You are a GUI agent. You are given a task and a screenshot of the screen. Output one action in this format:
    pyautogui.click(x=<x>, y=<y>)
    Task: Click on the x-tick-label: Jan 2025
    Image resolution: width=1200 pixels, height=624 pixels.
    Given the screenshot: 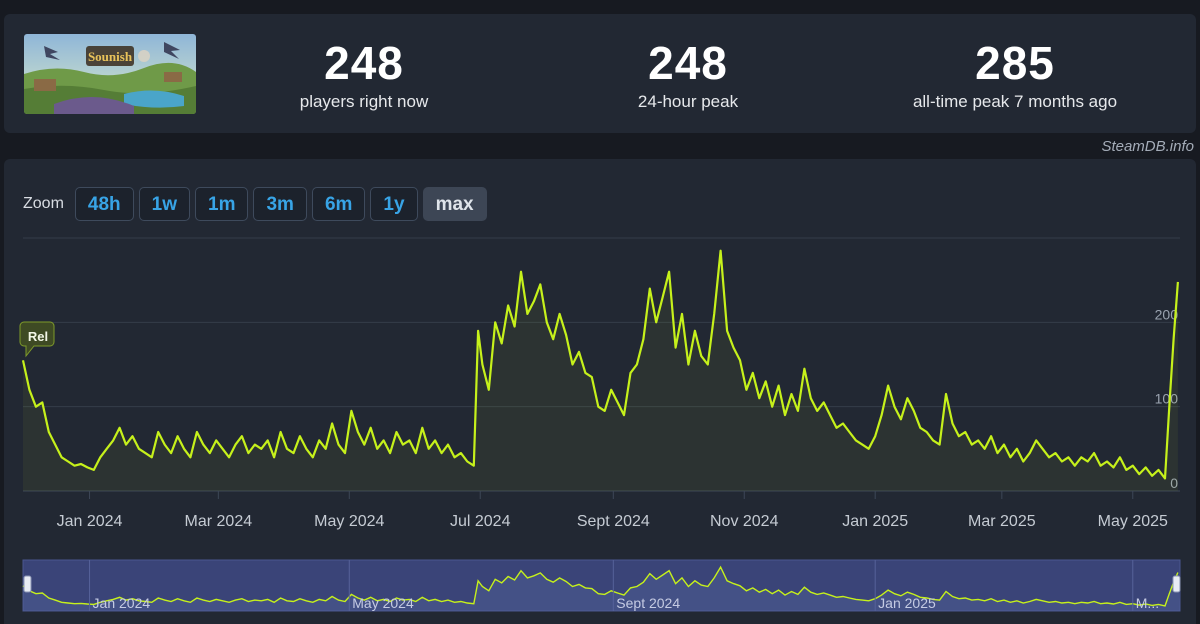 What is the action you would take?
    pyautogui.click(x=875, y=521)
    